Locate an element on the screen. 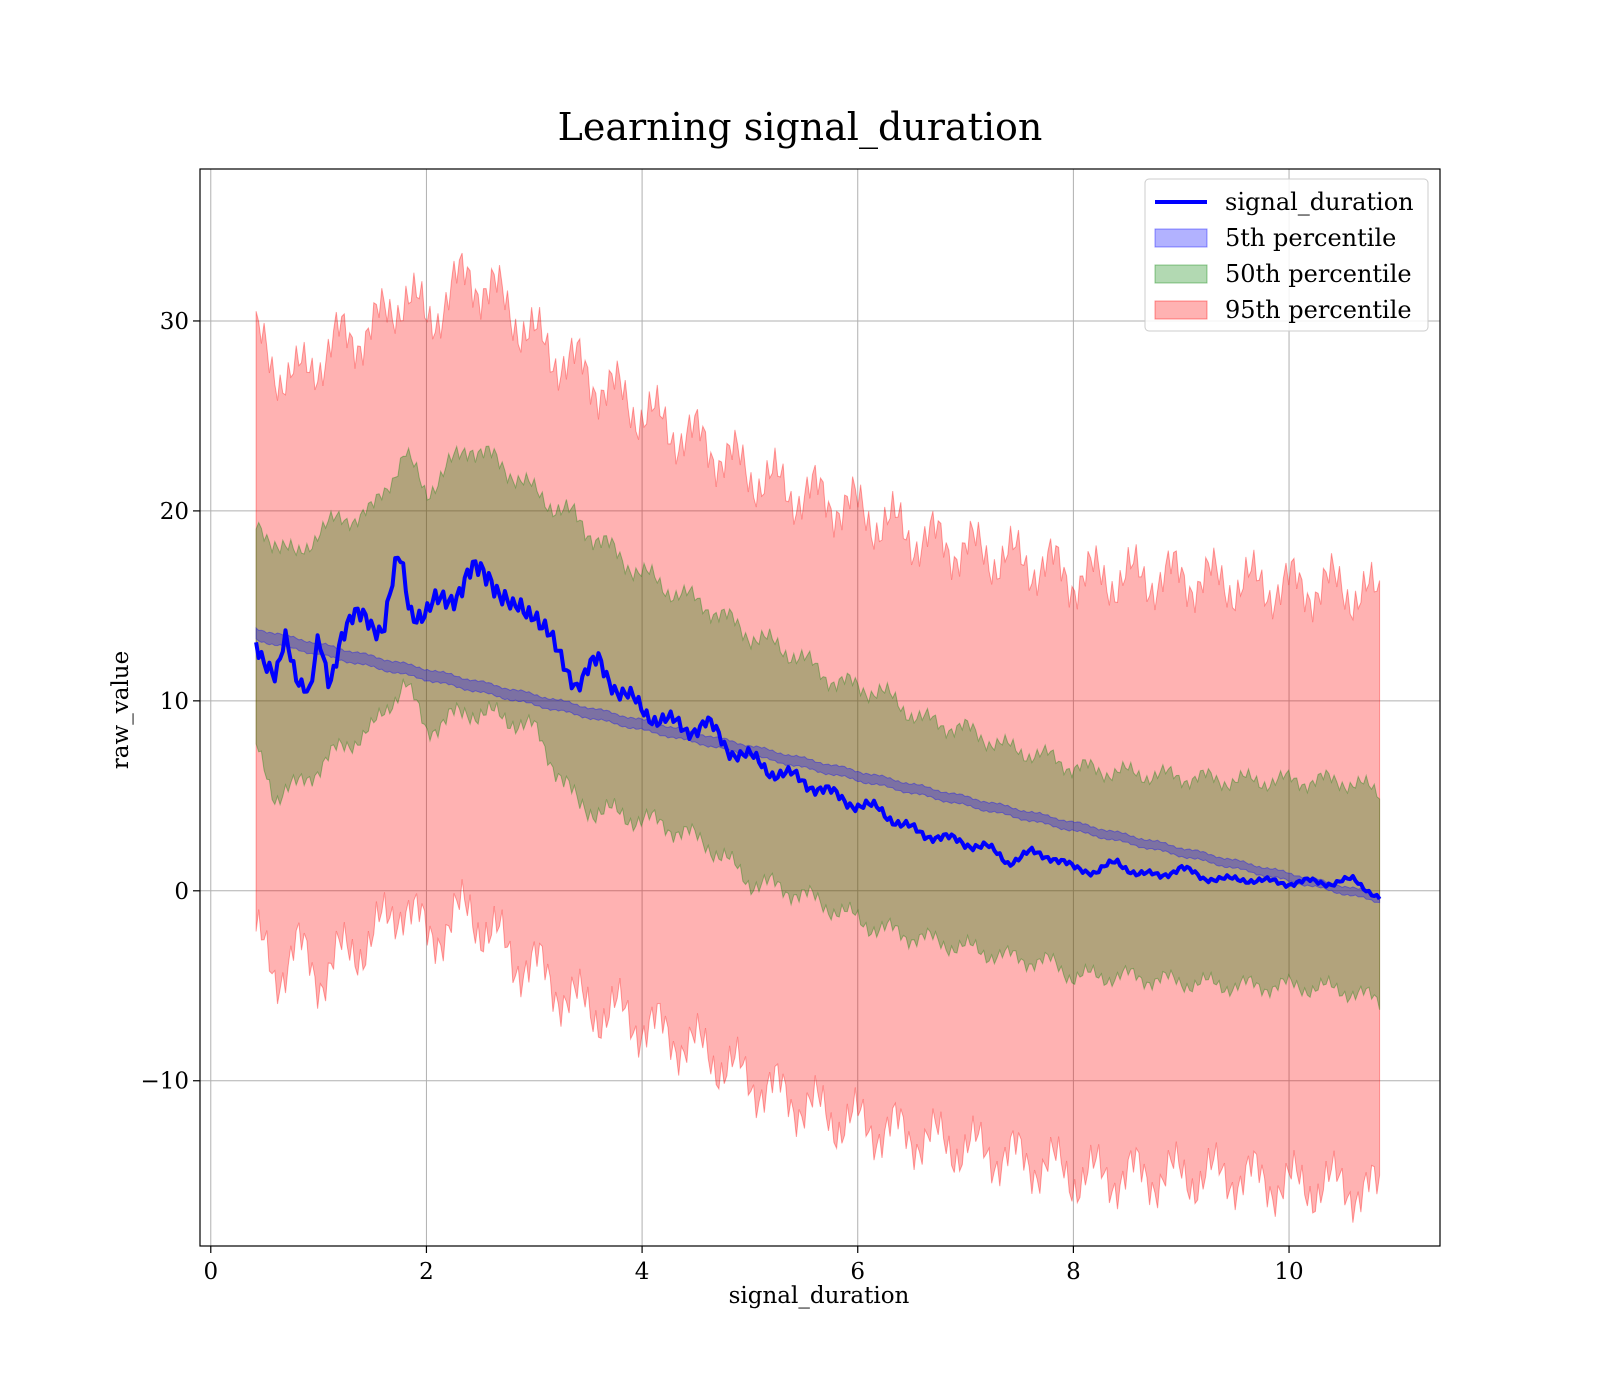 The width and height of the screenshot is (1600, 1400). legend-label: 95th percentile is located at coordinates (1318, 310).